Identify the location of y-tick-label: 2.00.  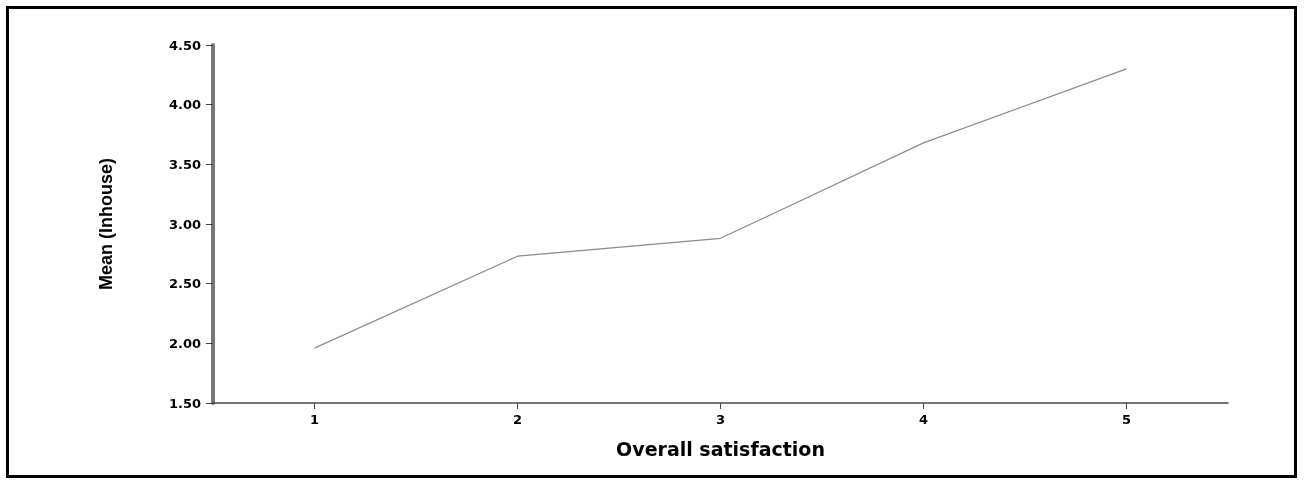
(184, 343).